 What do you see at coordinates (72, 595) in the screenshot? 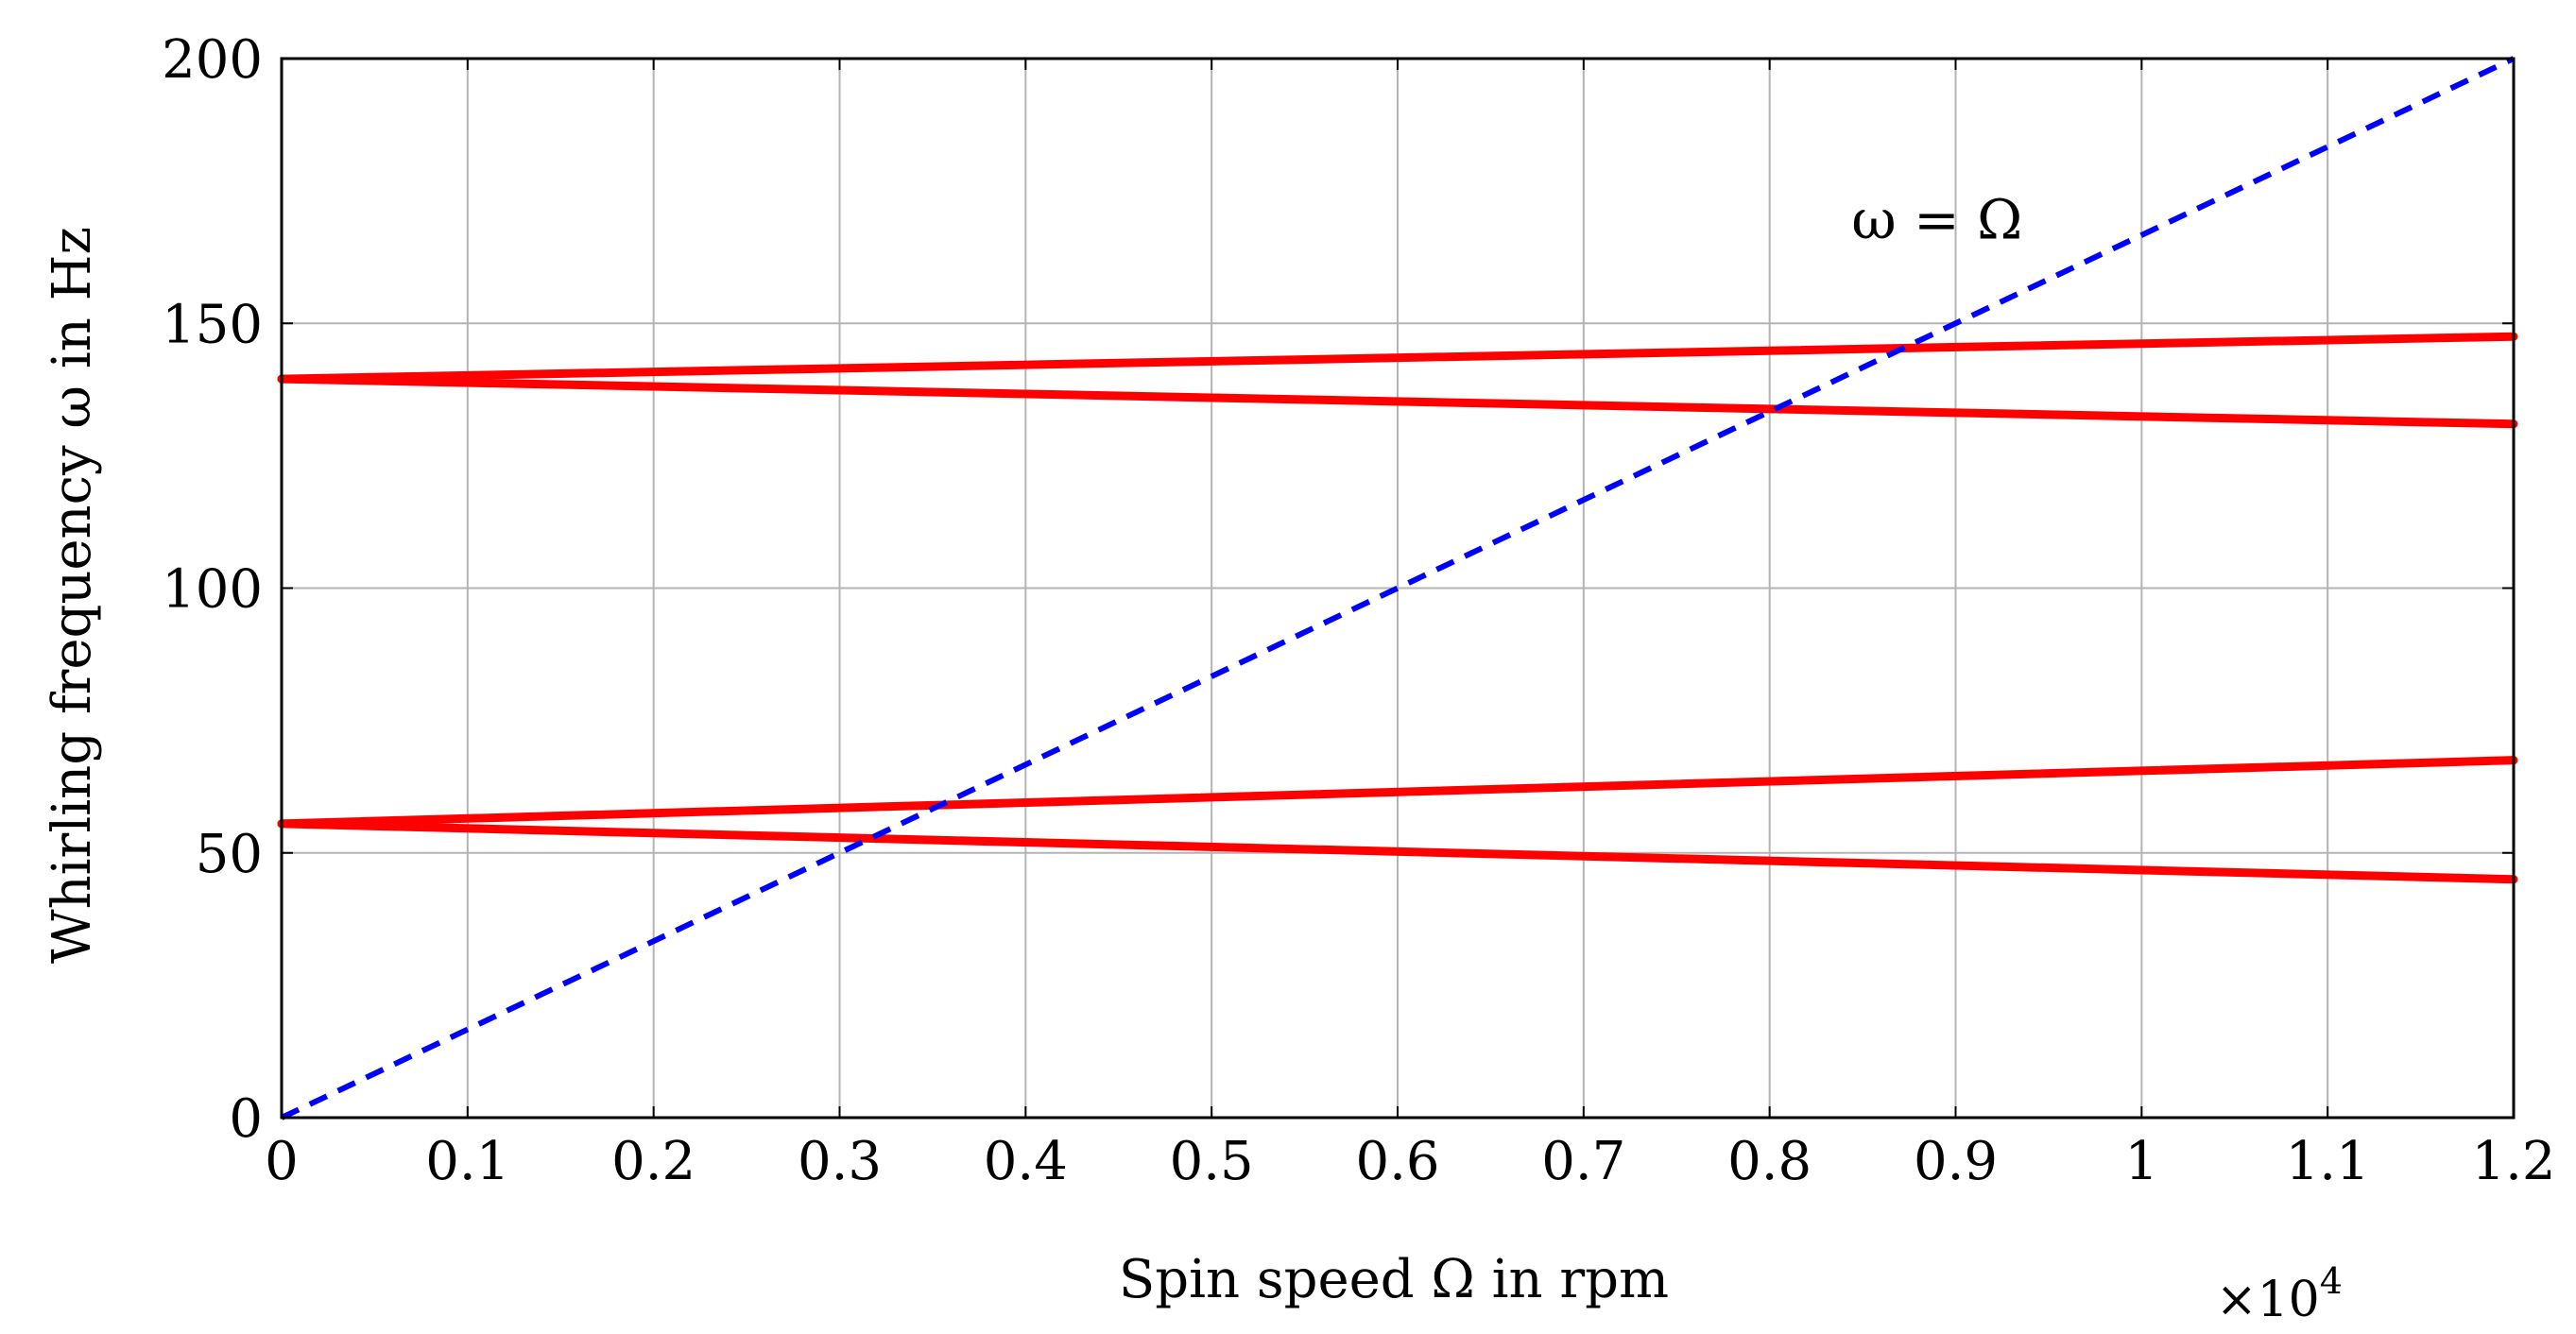
I see `y-axis-label: Whirling frequency ω in Hz` at bounding box center [72, 595].